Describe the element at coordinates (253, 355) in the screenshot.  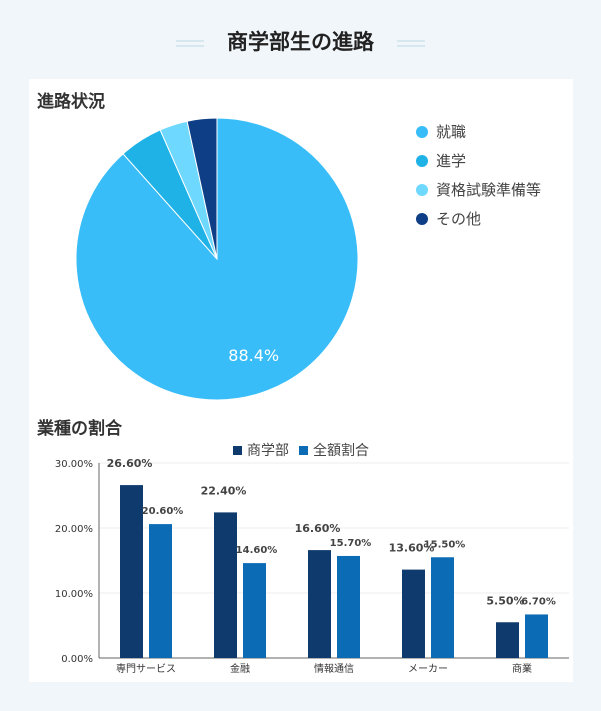
I see `pie-data-label-0: 88.4%` at that location.